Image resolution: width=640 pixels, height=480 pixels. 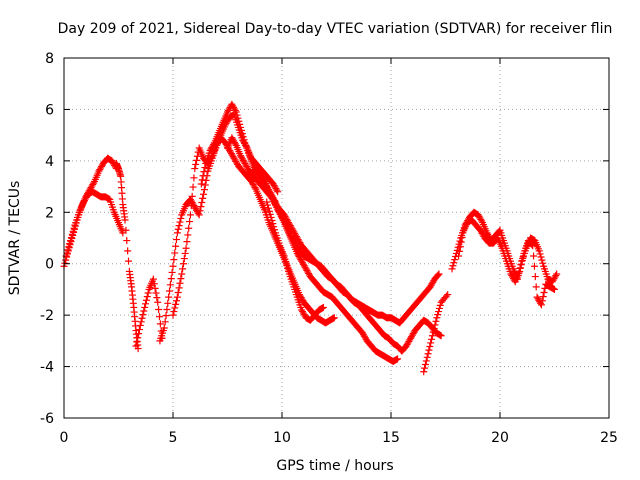 What do you see at coordinates (47, 419) in the screenshot?
I see `y-tick-label: -6` at bounding box center [47, 419].